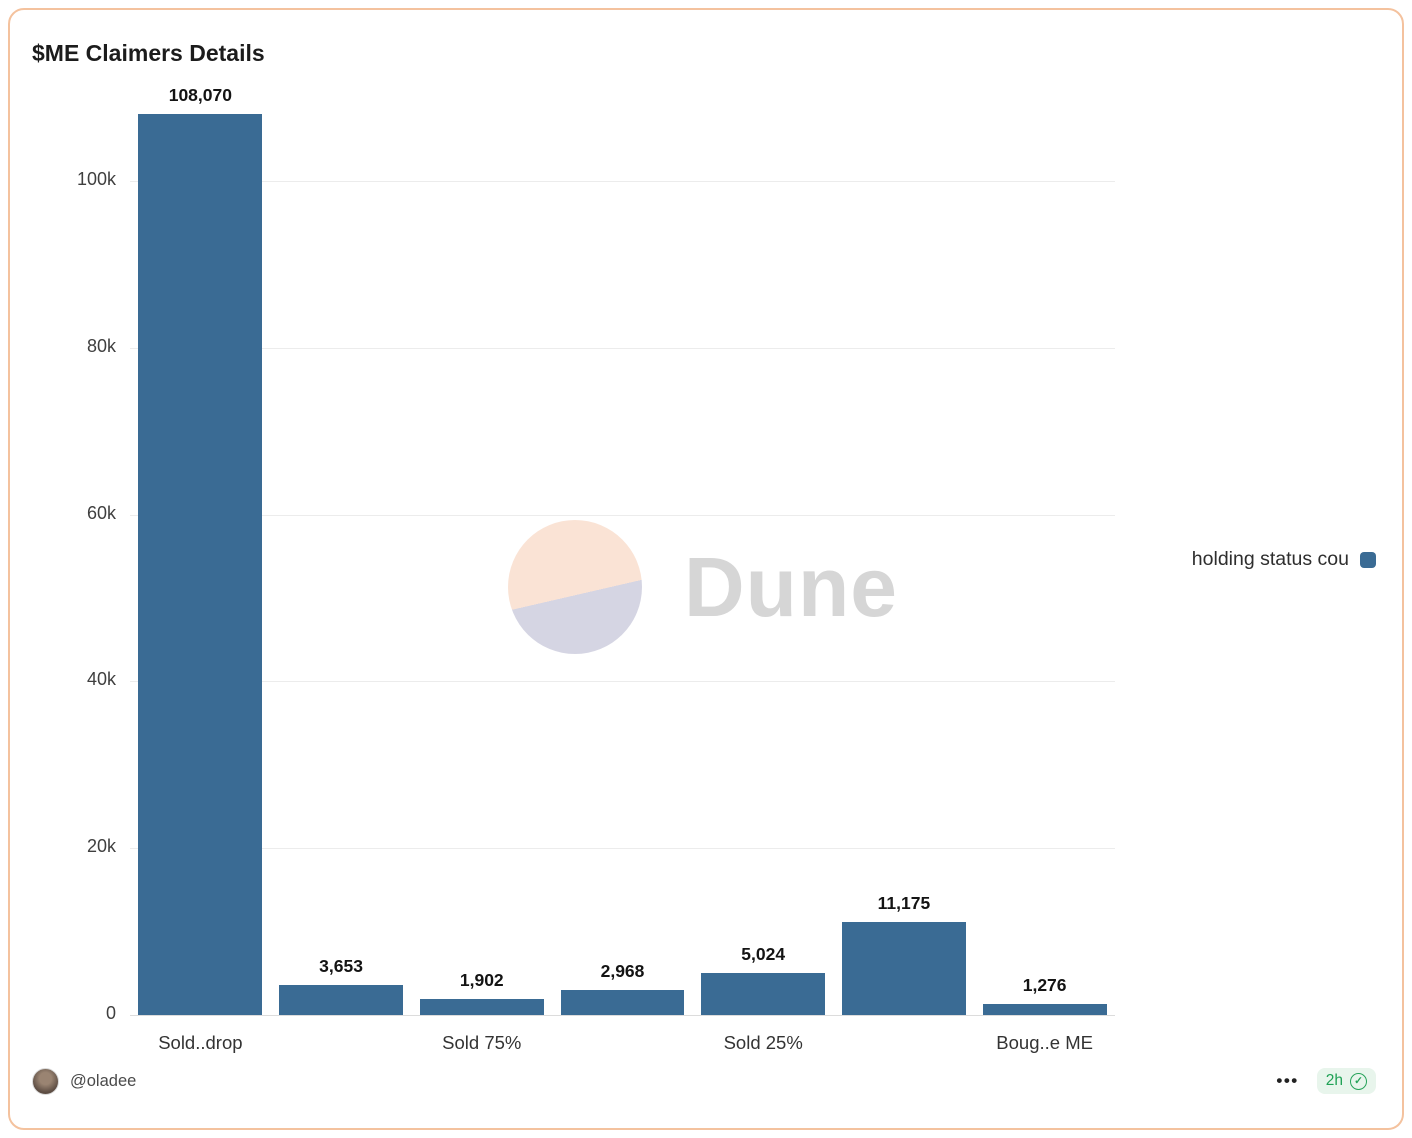 The width and height of the screenshot is (1412, 1138). I want to click on y-axis-tick-label: 60k, so click(101, 512).